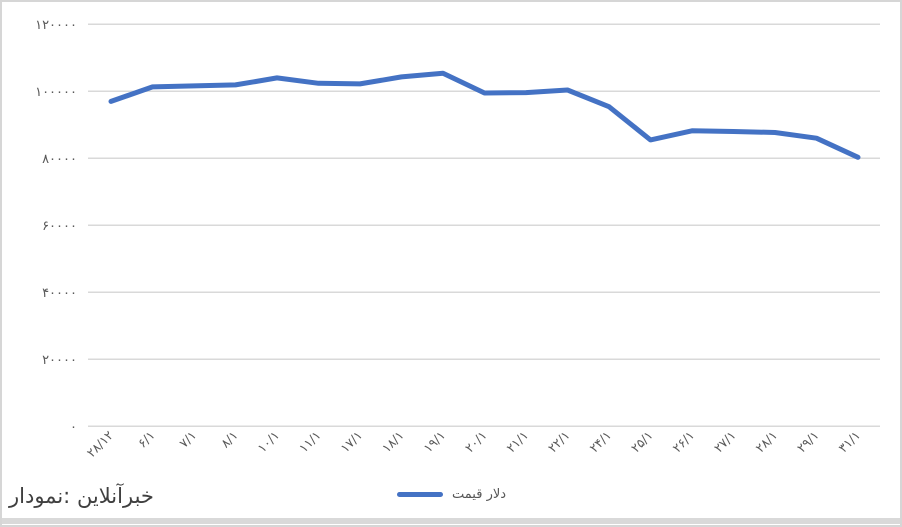 This screenshot has height=527, width=902. I want to click on x-axis-tick-label: ۲۸/۱, so click(766, 442).